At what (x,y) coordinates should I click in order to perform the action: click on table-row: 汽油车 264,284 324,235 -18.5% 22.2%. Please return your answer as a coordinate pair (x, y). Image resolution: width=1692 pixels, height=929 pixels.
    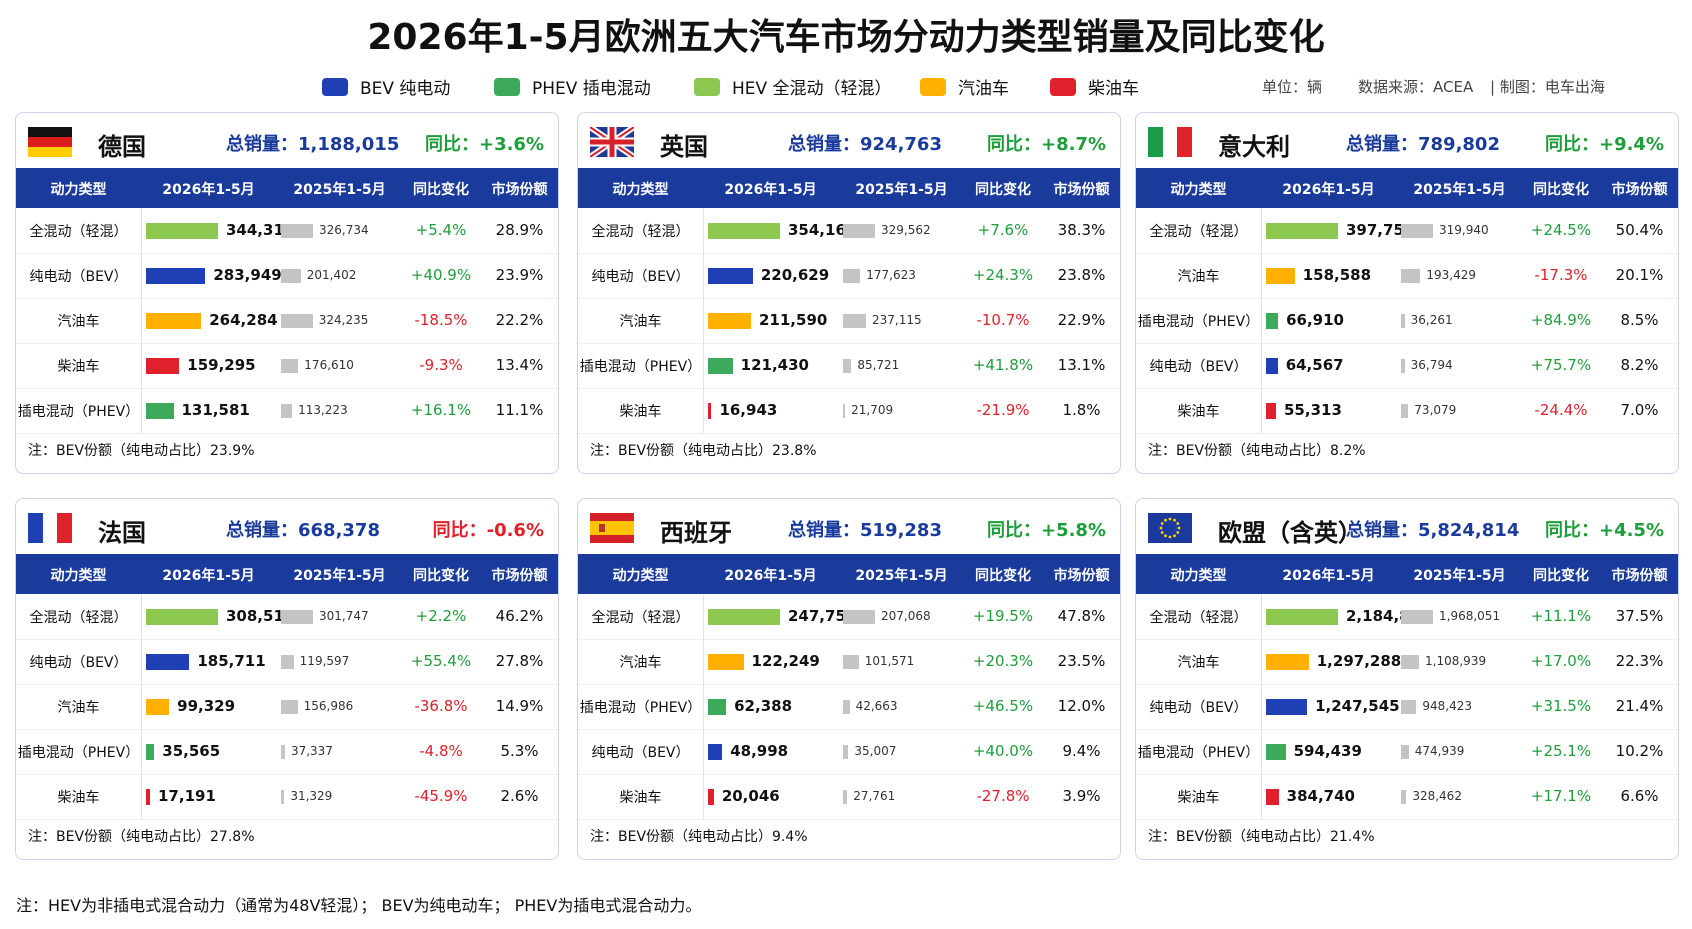
    Looking at the image, I should click on (287, 321).